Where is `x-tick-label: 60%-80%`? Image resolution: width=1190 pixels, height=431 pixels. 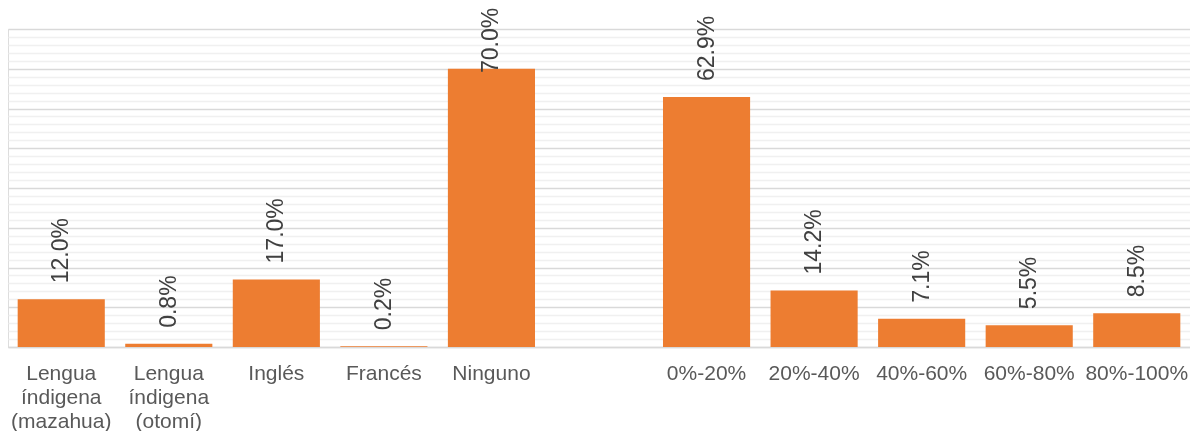
x-tick-label: 60%-80% is located at coordinates (1029, 372).